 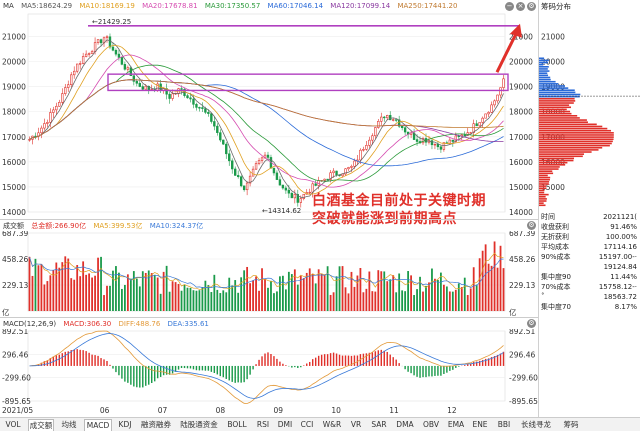 I want to click on tab-VOL: VOL, so click(x=13, y=424).